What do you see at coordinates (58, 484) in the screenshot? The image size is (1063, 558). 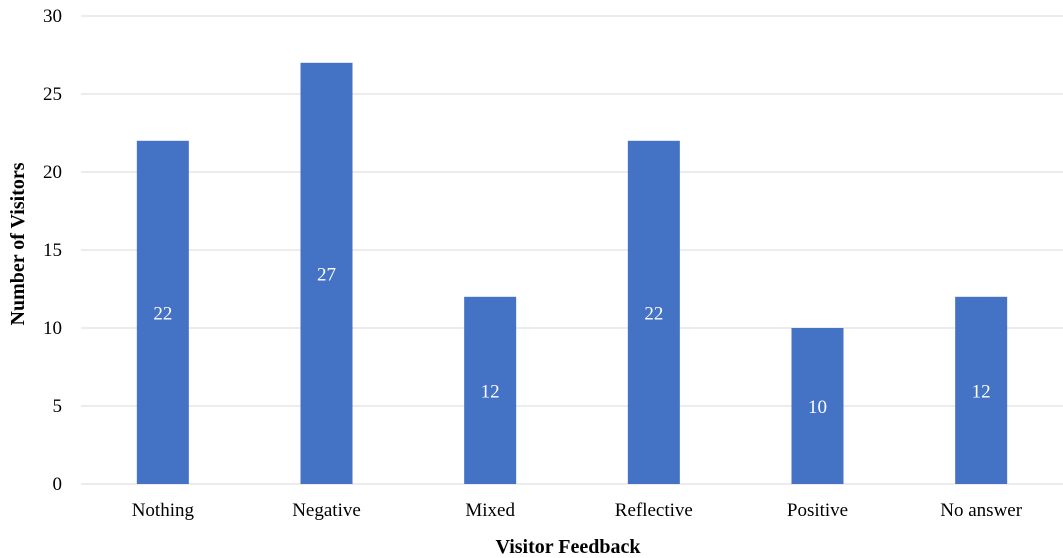 I see `y-tick-label: 0` at bounding box center [58, 484].